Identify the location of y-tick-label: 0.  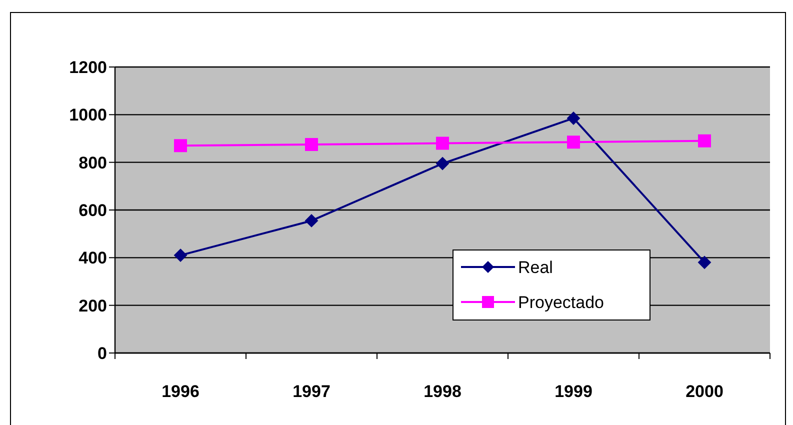
(102, 353).